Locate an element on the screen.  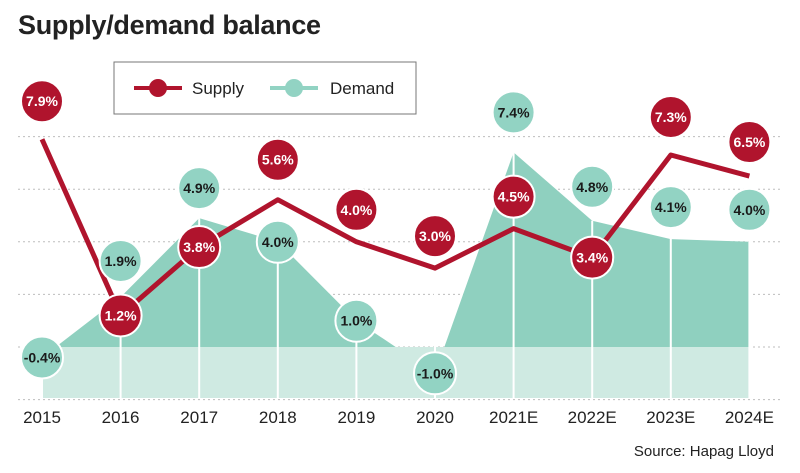
demand-label-2017: 4.9% is located at coordinates (199, 188).